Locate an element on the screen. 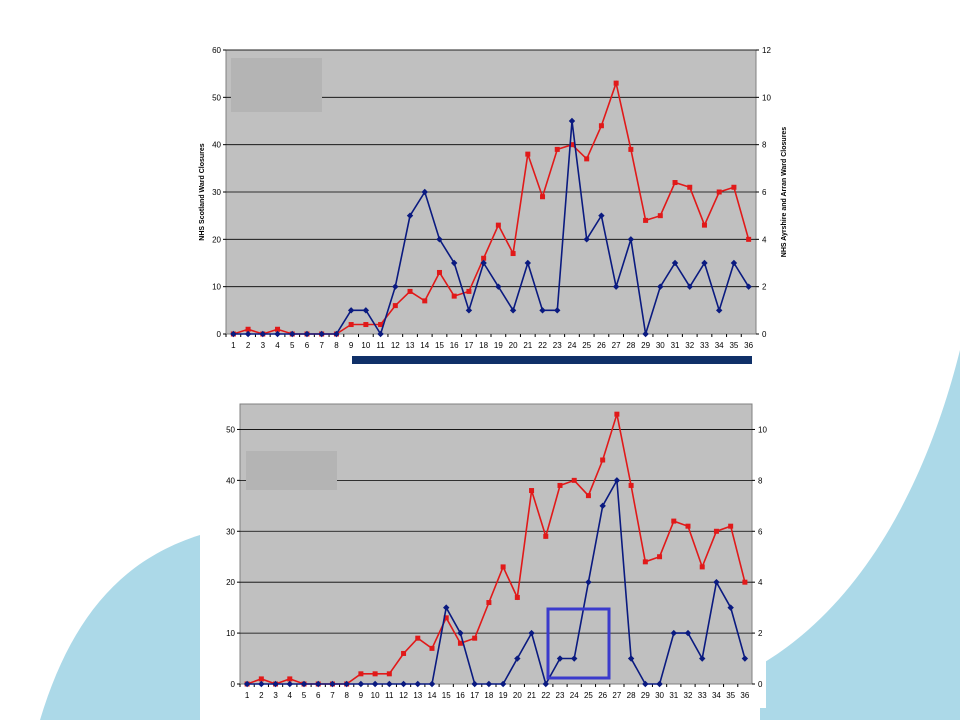 The image size is (960, 720). y-axis-title: NHS Scotland Ward Closures is located at coordinates (202, 191).